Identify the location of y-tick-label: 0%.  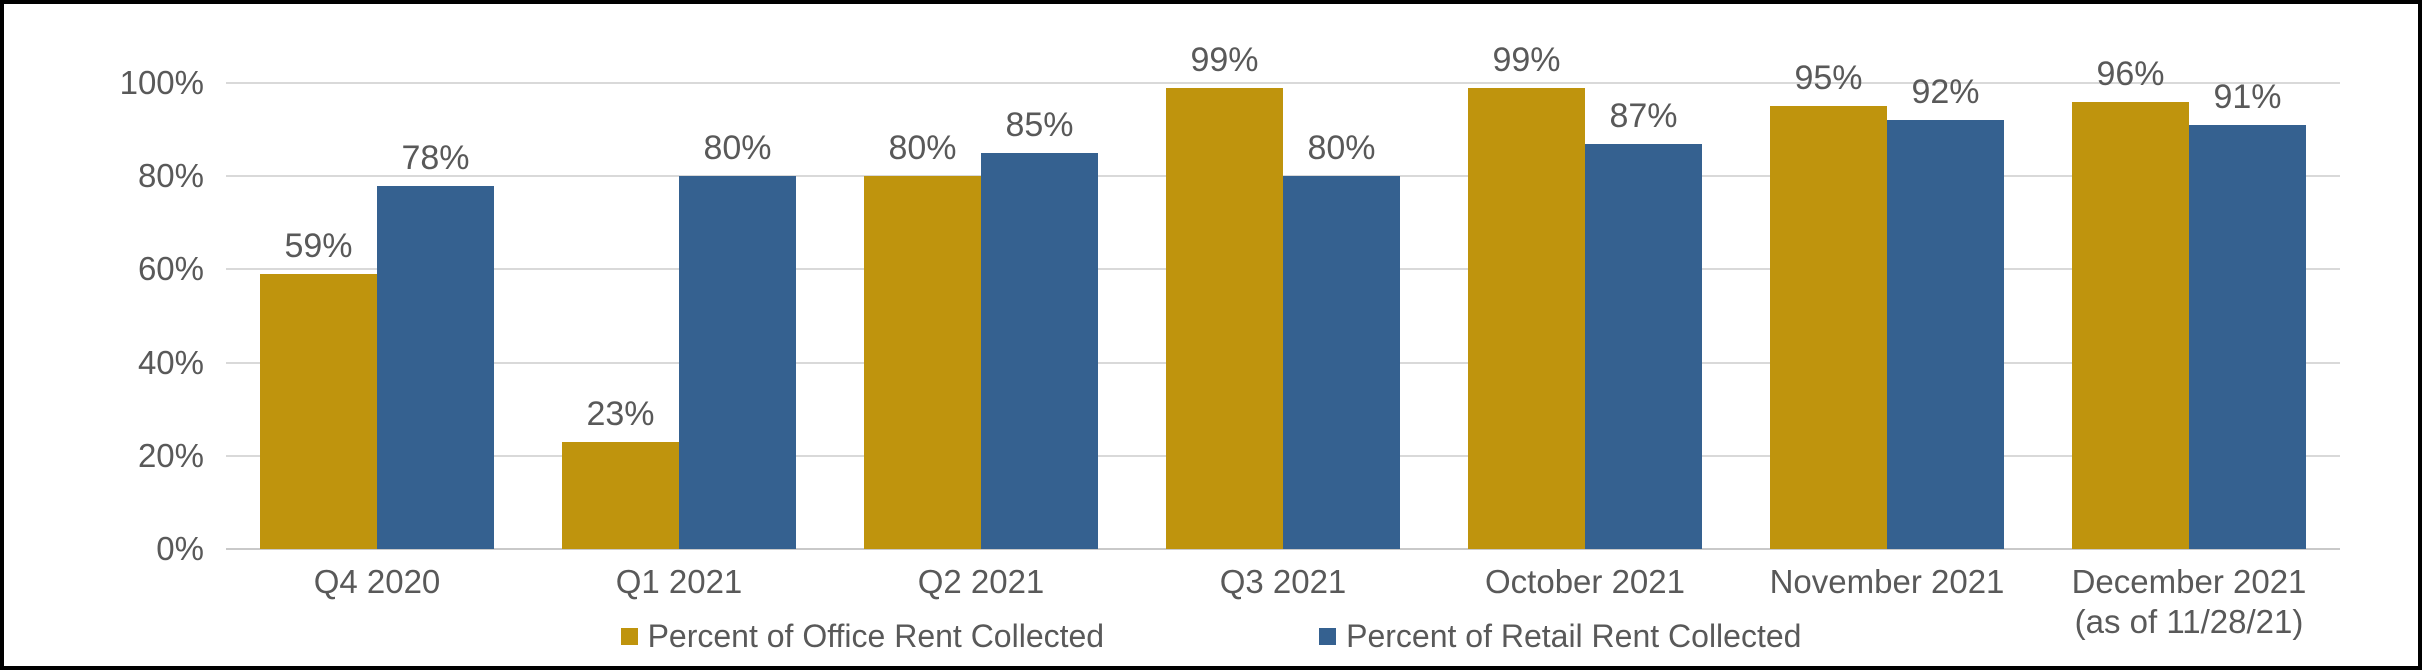
(180, 548).